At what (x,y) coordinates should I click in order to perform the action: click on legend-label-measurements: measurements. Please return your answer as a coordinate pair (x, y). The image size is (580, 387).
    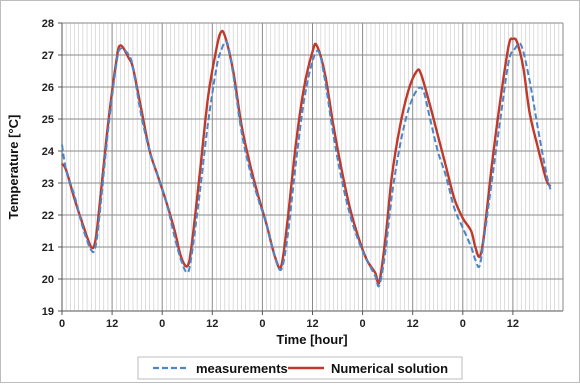
    Looking at the image, I should click on (242, 368).